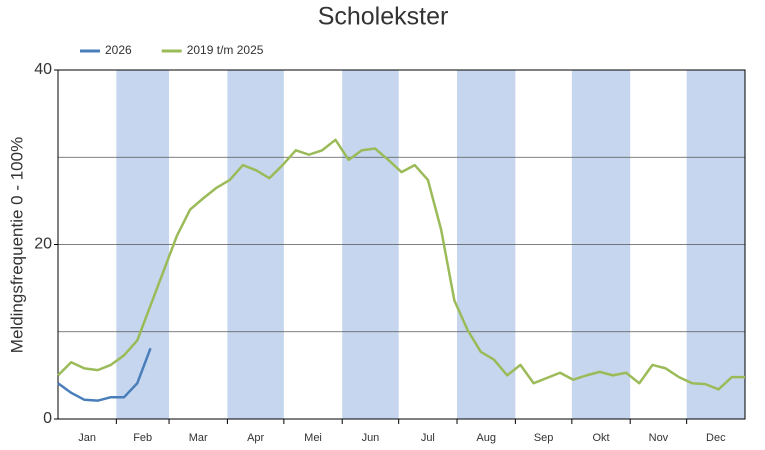 This screenshot has height=450, width=765. Describe the element at coordinates (142, 438) in the screenshot. I see `x-tick-label: Feb` at that location.